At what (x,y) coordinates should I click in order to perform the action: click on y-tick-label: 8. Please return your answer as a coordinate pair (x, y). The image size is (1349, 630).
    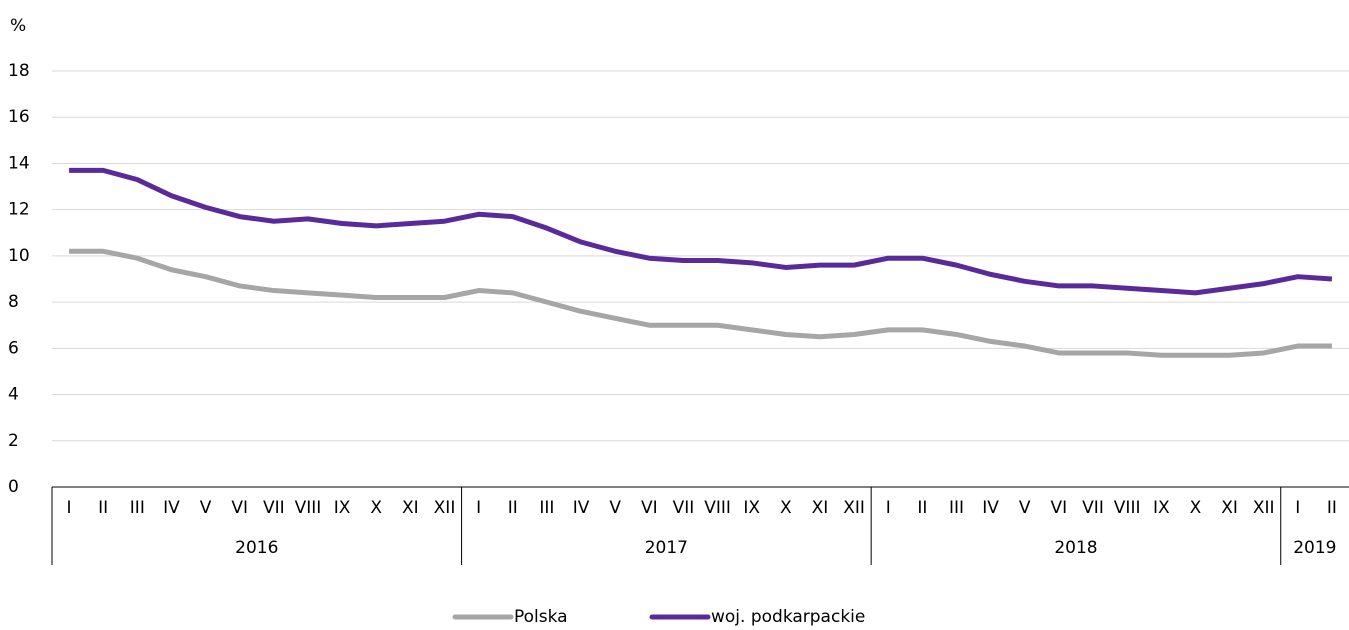
    Looking at the image, I should click on (13, 302).